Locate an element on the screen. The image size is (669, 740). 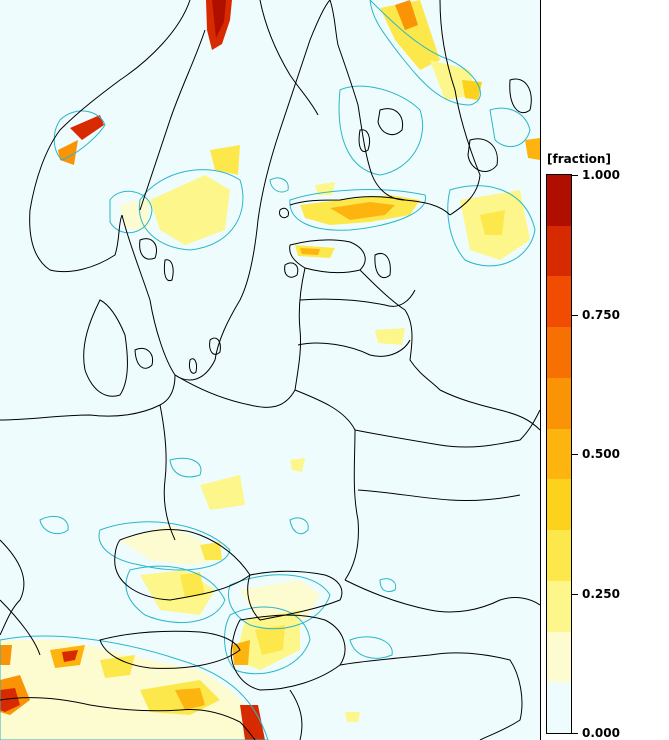
border-norway-sweden is located at coordinates (172, 120).